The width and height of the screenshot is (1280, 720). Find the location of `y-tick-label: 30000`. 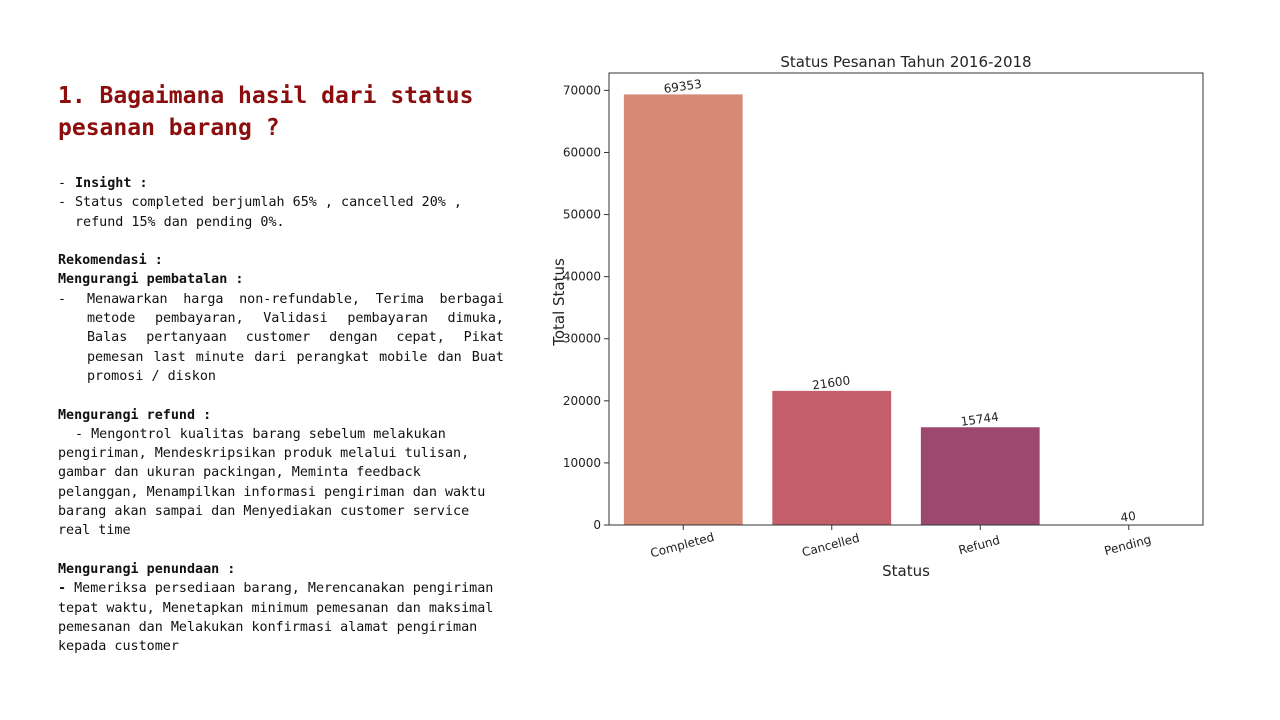

y-tick-label: 30000 is located at coordinates (582, 339).